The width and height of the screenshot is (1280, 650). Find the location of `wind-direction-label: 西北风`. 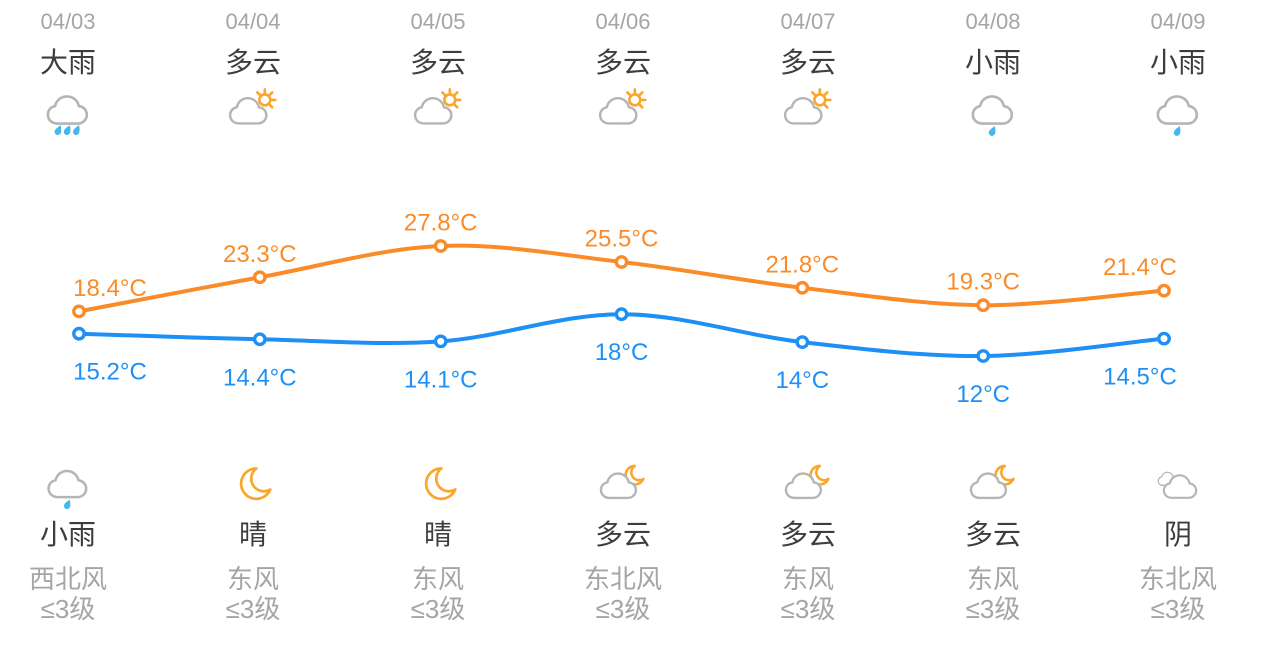

wind-direction-label: 西北风 is located at coordinates (67, 579).